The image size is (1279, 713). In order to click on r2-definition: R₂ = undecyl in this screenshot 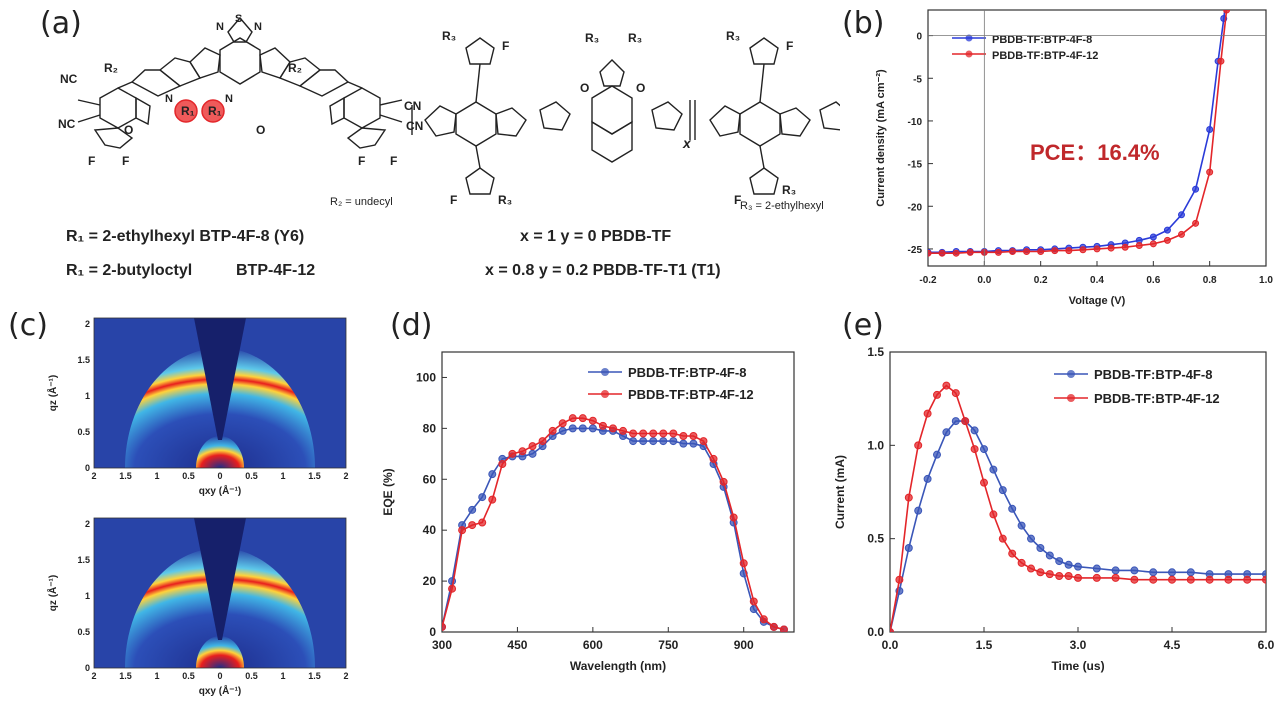, I will do `click(361, 202)`.